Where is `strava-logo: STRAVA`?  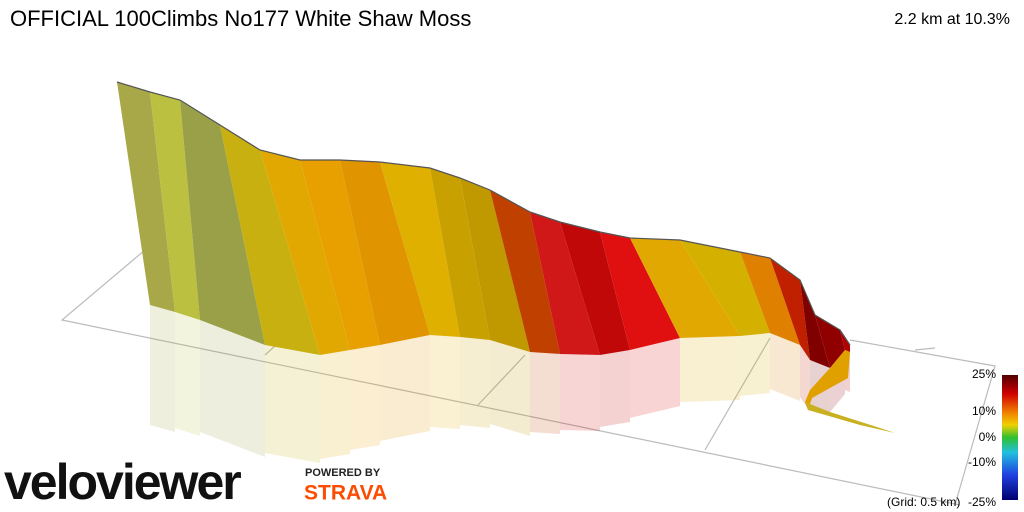 strava-logo: STRAVA is located at coordinates (345, 493).